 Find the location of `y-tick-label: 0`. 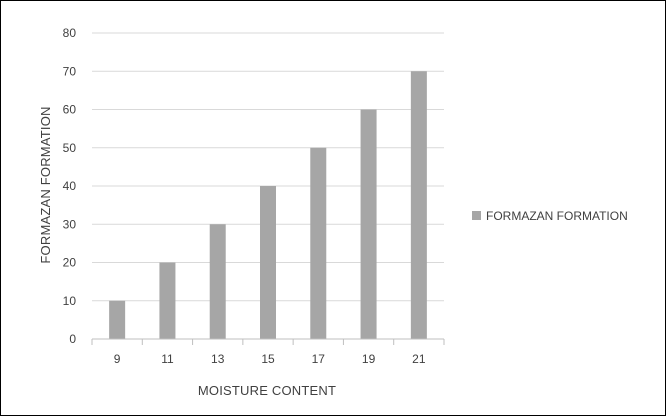

y-tick-label: 0 is located at coordinates (72, 339).